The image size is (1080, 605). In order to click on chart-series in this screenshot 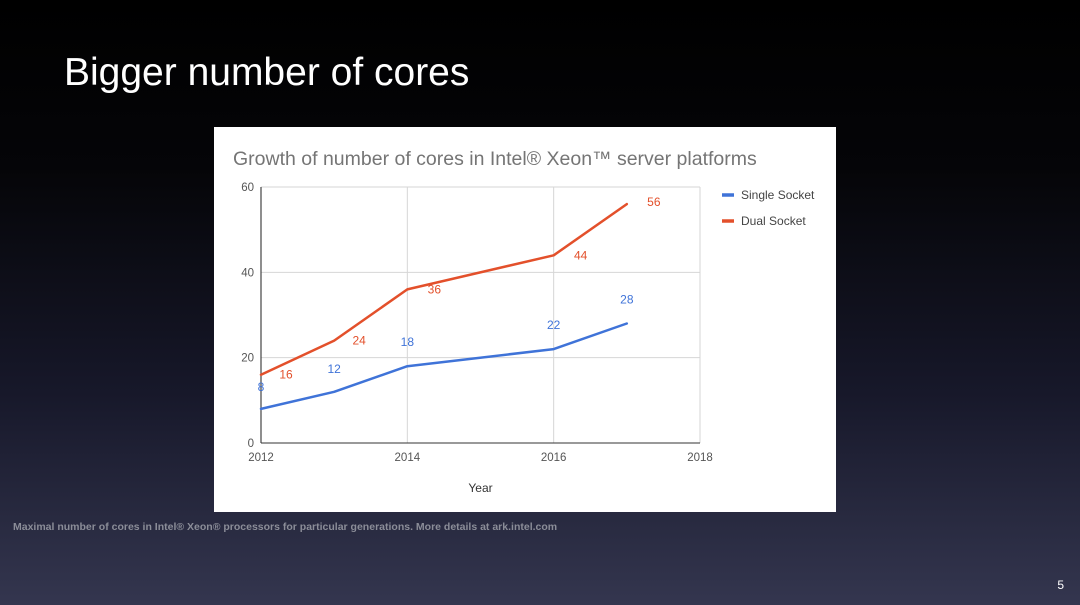, I will do `click(444, 306)`.